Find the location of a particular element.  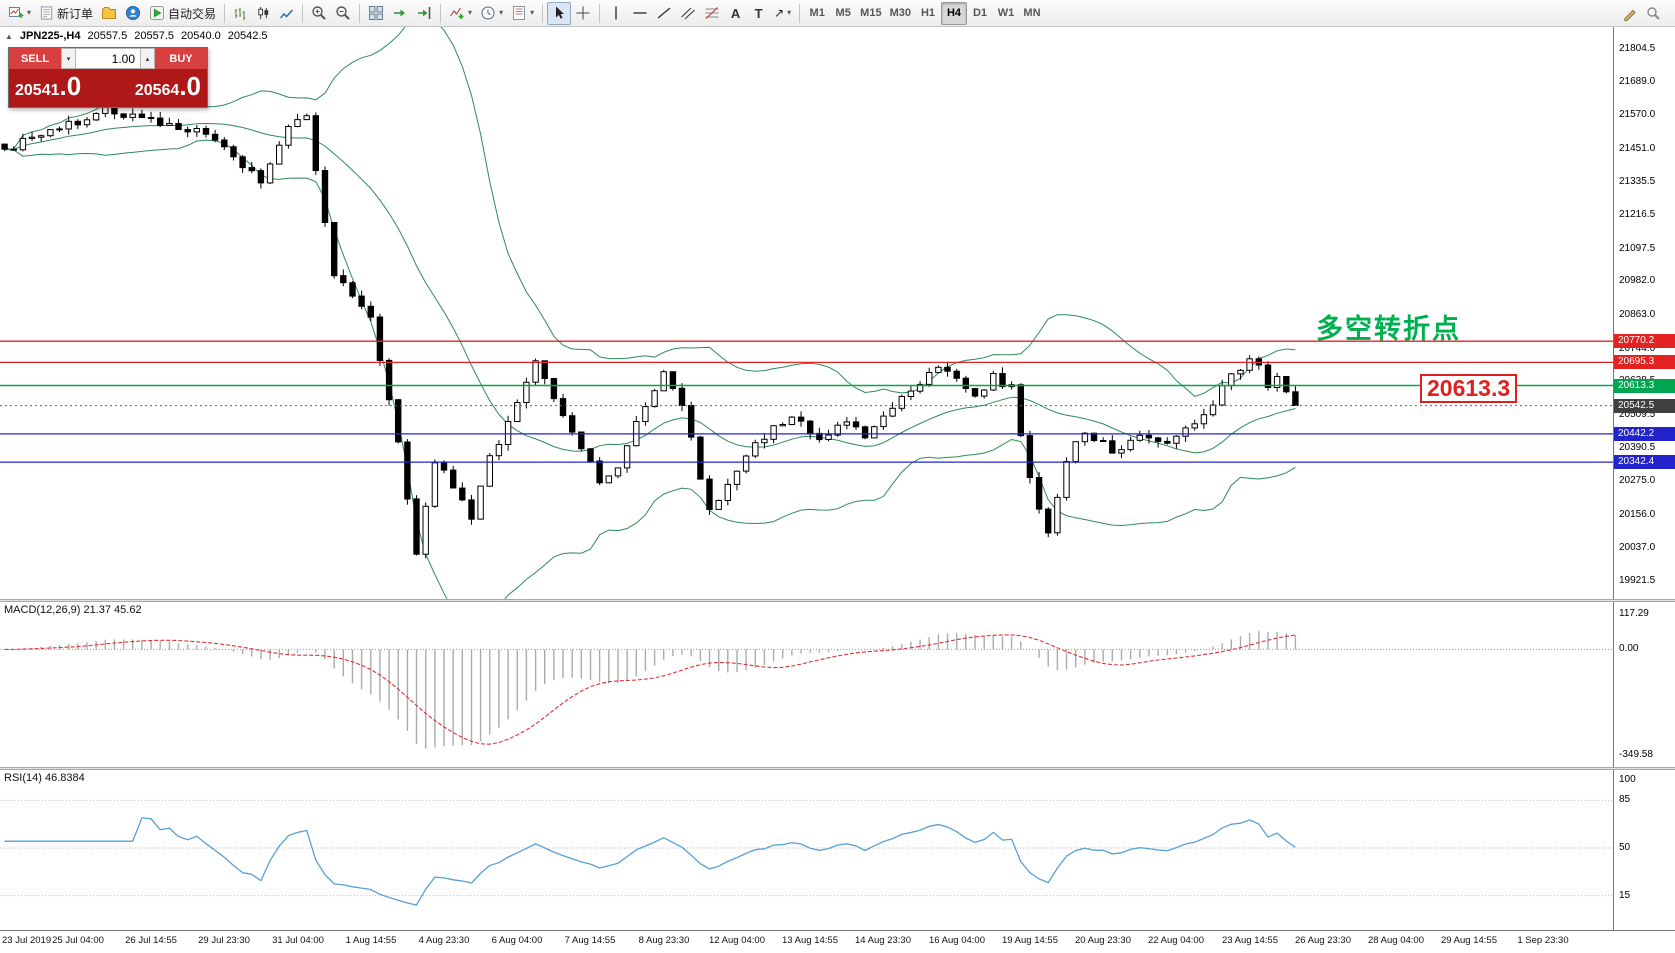

templates-button: ▾ is located at coordinates (522, 13).